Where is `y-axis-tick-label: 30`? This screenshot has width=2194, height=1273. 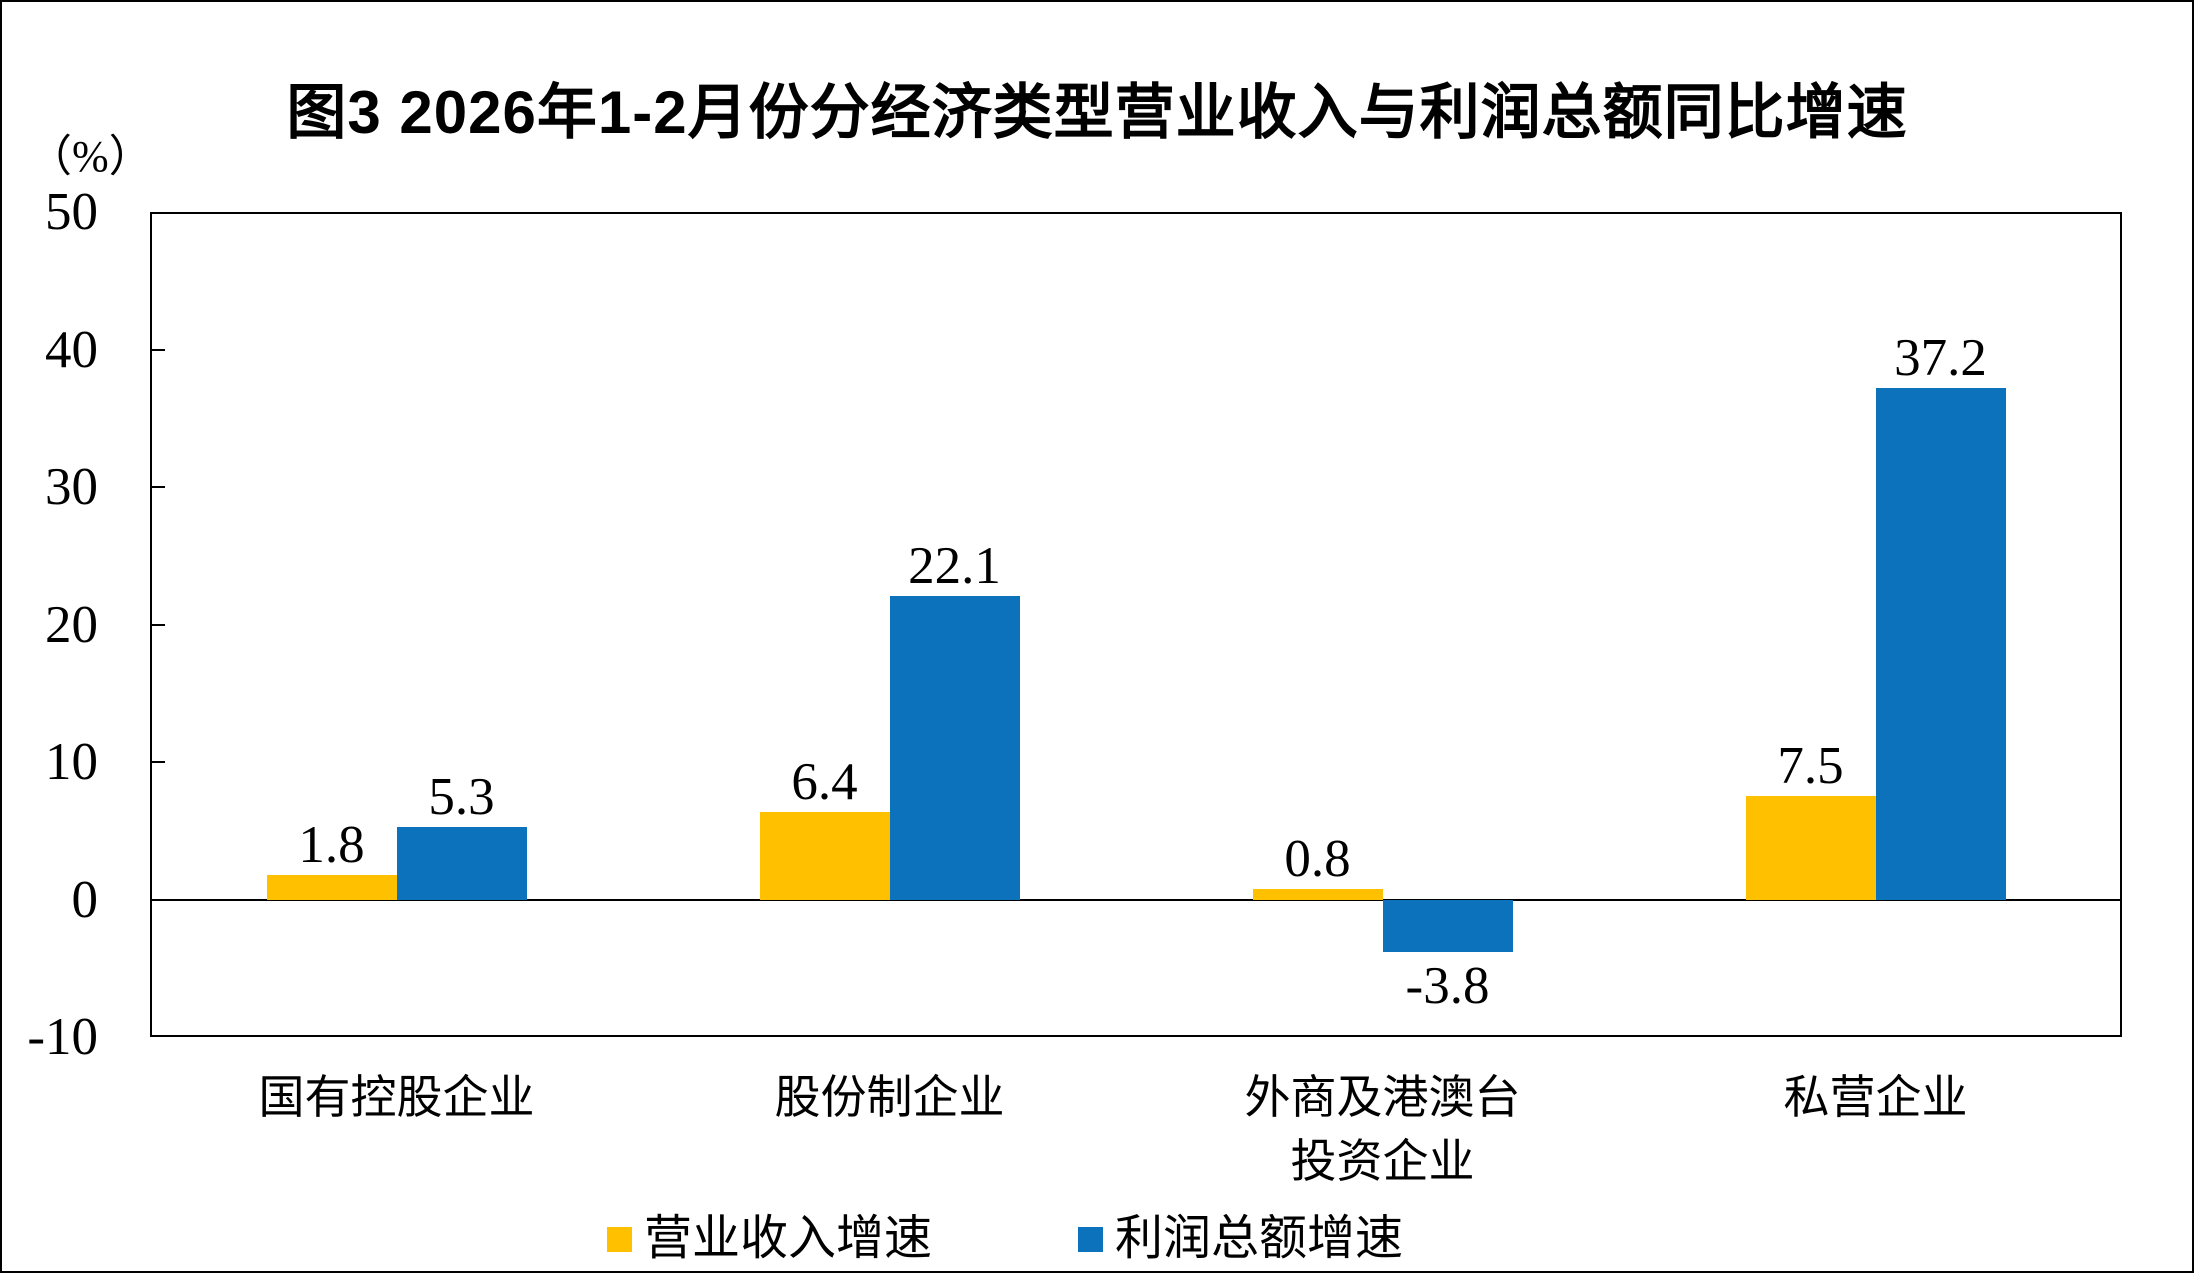
y-axis-tick-label: 30 is located at coordinates (71, 487).